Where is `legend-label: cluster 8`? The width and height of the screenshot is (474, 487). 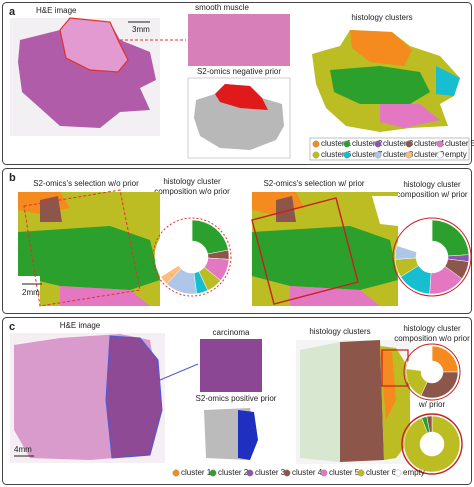
legend-label: cluster 8 is located at coordinates (398, 154).